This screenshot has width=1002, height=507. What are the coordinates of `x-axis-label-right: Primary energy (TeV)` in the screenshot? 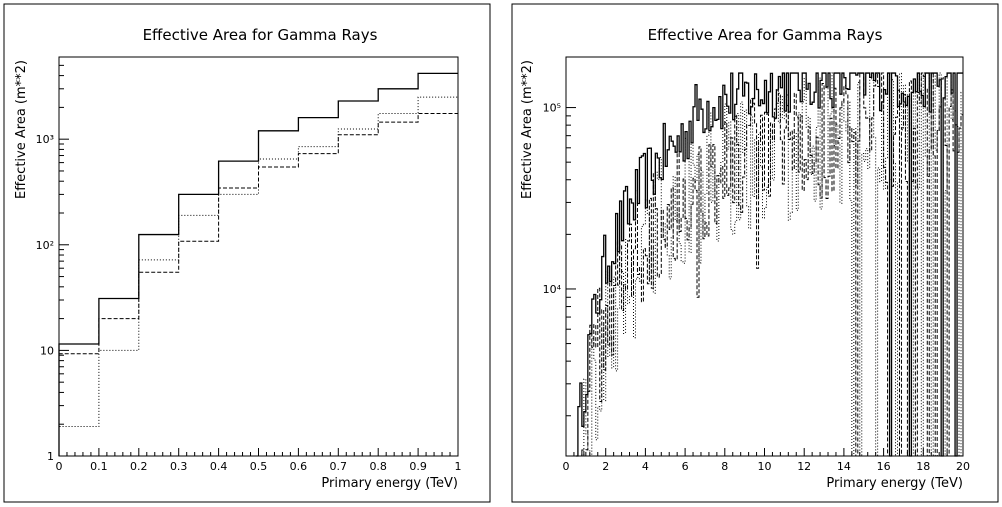 It's located at (894, 483).